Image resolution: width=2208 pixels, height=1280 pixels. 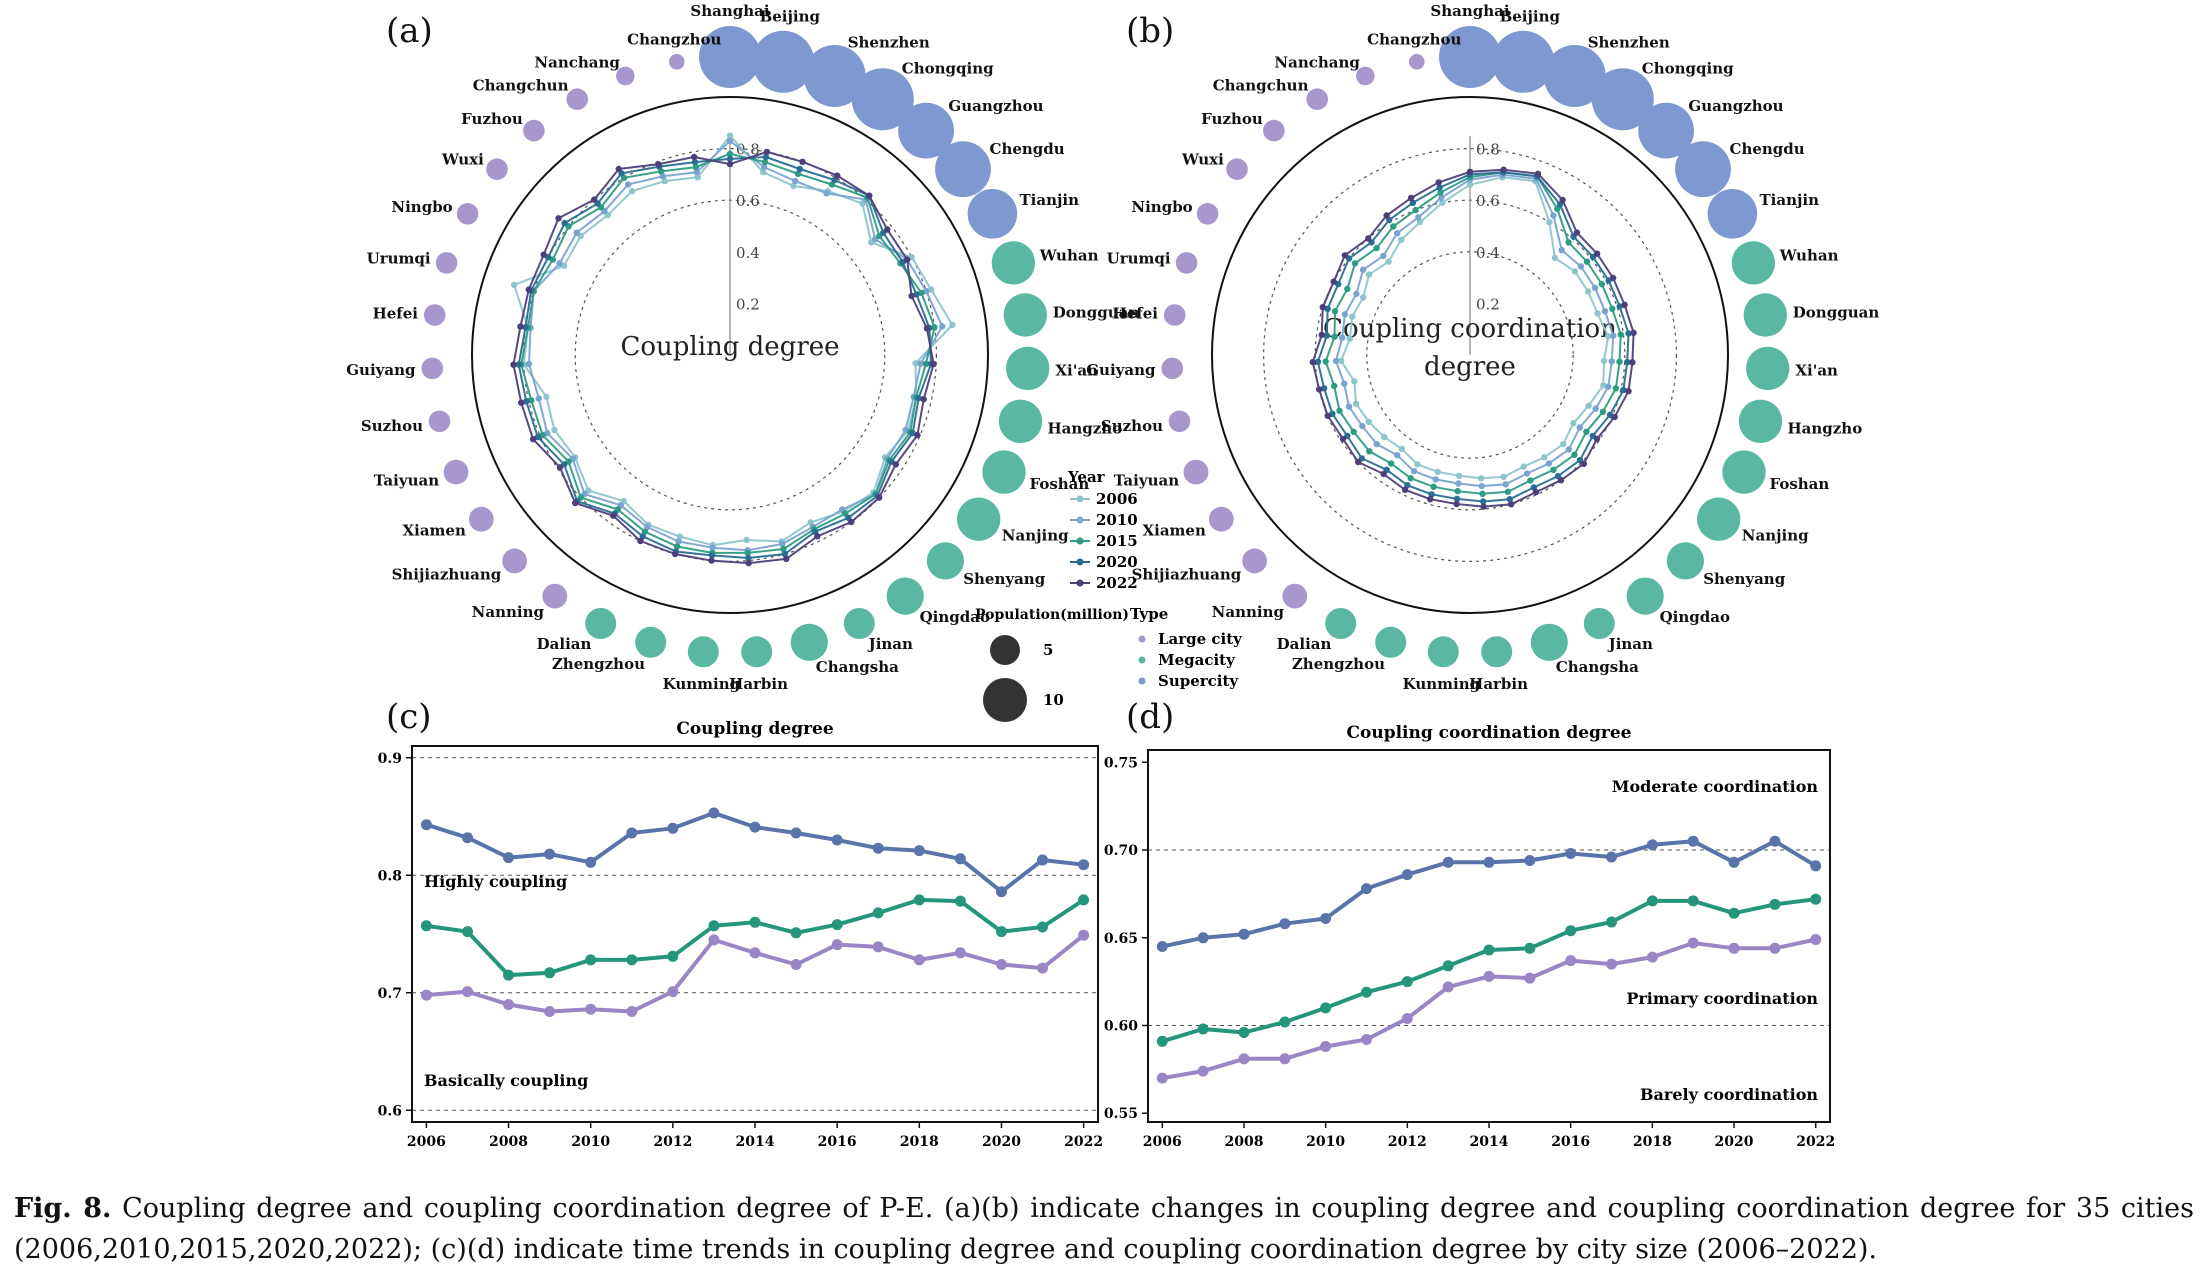 I want to click on legend-pop-bubble, so click(x=1005, y=700).